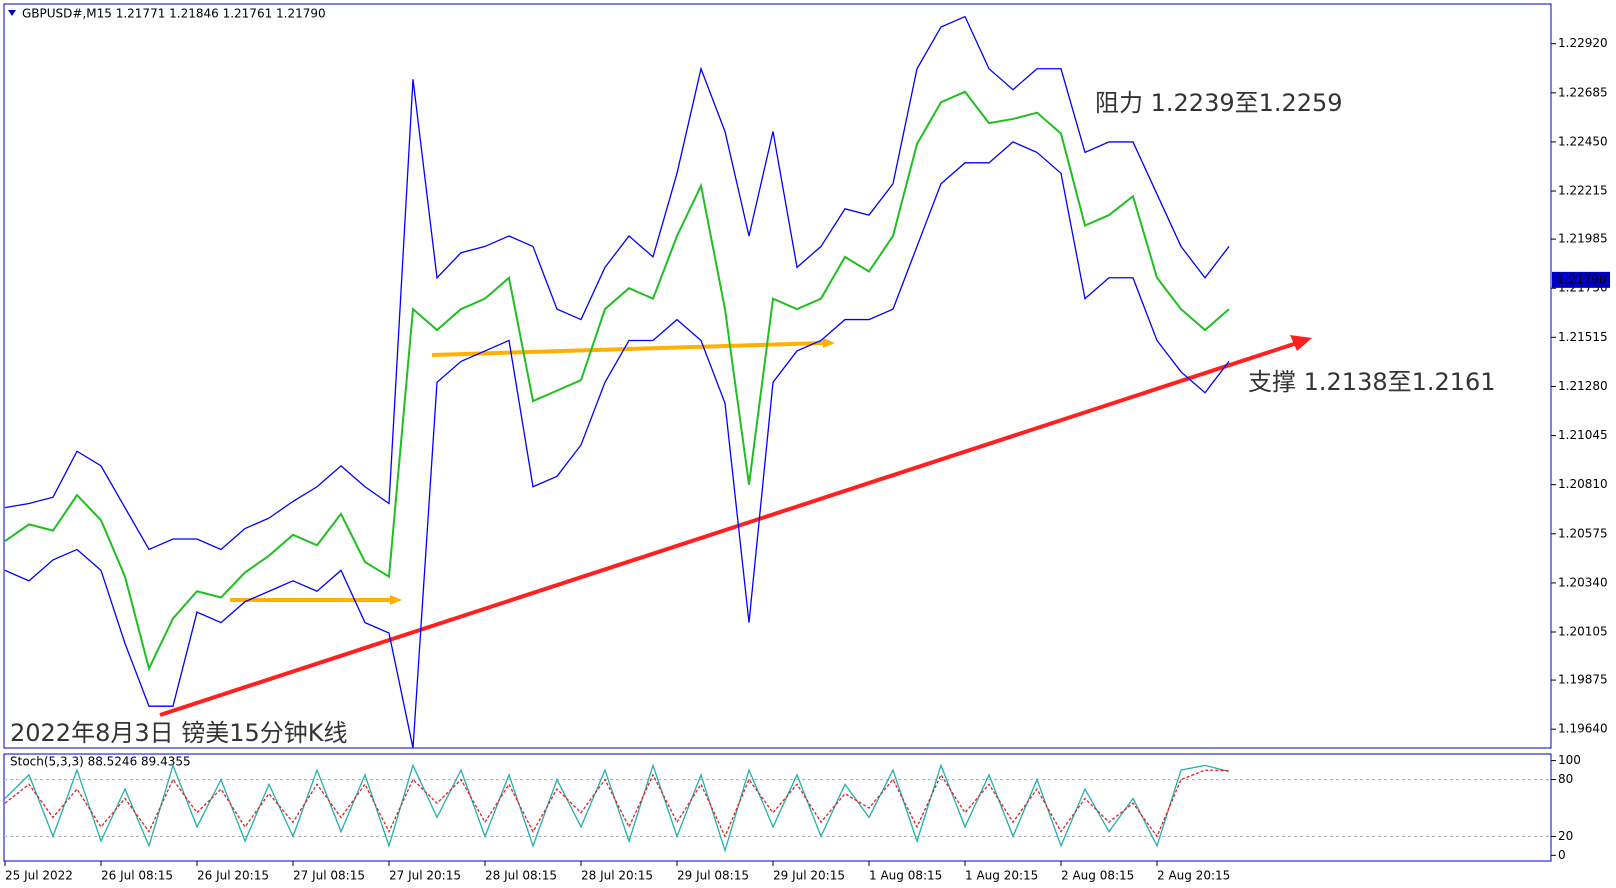 This screenshot has width=1616, height=888. Describe the element at coordinates (100, 762) in the screenshot. I see `stoch-header: Stoch(5,3,3) 88.5246 89.4355` at that location.